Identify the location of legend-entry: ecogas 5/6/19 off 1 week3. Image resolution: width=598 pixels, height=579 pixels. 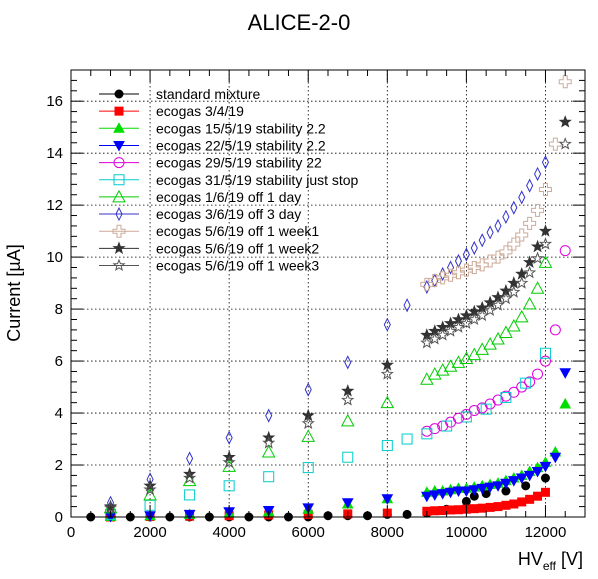
(209, 266).